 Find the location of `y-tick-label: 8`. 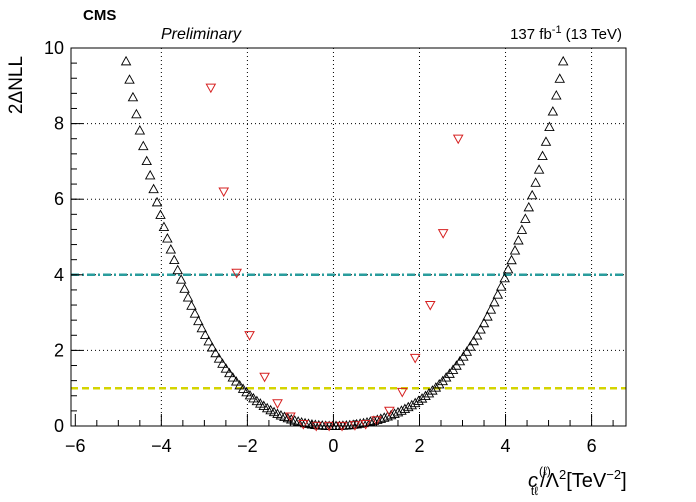

y-tick-label: 8 is located at coordinates (59, 124).